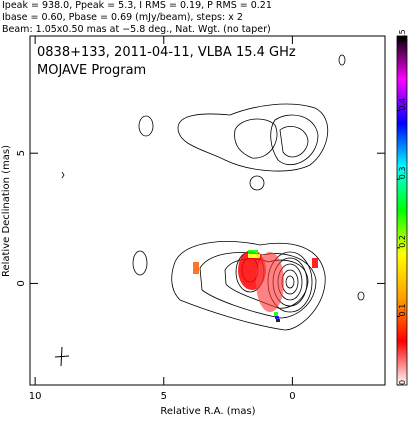 This screenshot has width=409, height=424. What do you see at coordinates (402, 241) in the screenshot?
I see `colorbar-tick-label: 0.2` at bounding box center [402, 241].